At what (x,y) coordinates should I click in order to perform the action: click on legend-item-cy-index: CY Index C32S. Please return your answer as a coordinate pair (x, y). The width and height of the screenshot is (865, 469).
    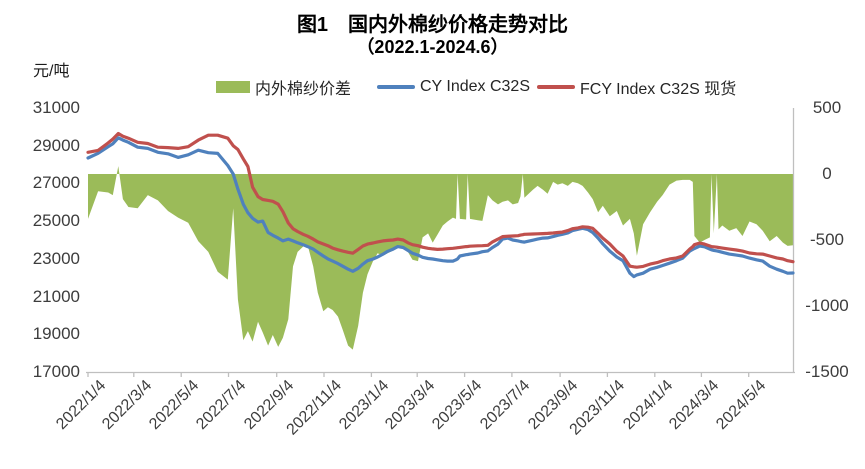
    Looking at the image, I should click on (453, 87).